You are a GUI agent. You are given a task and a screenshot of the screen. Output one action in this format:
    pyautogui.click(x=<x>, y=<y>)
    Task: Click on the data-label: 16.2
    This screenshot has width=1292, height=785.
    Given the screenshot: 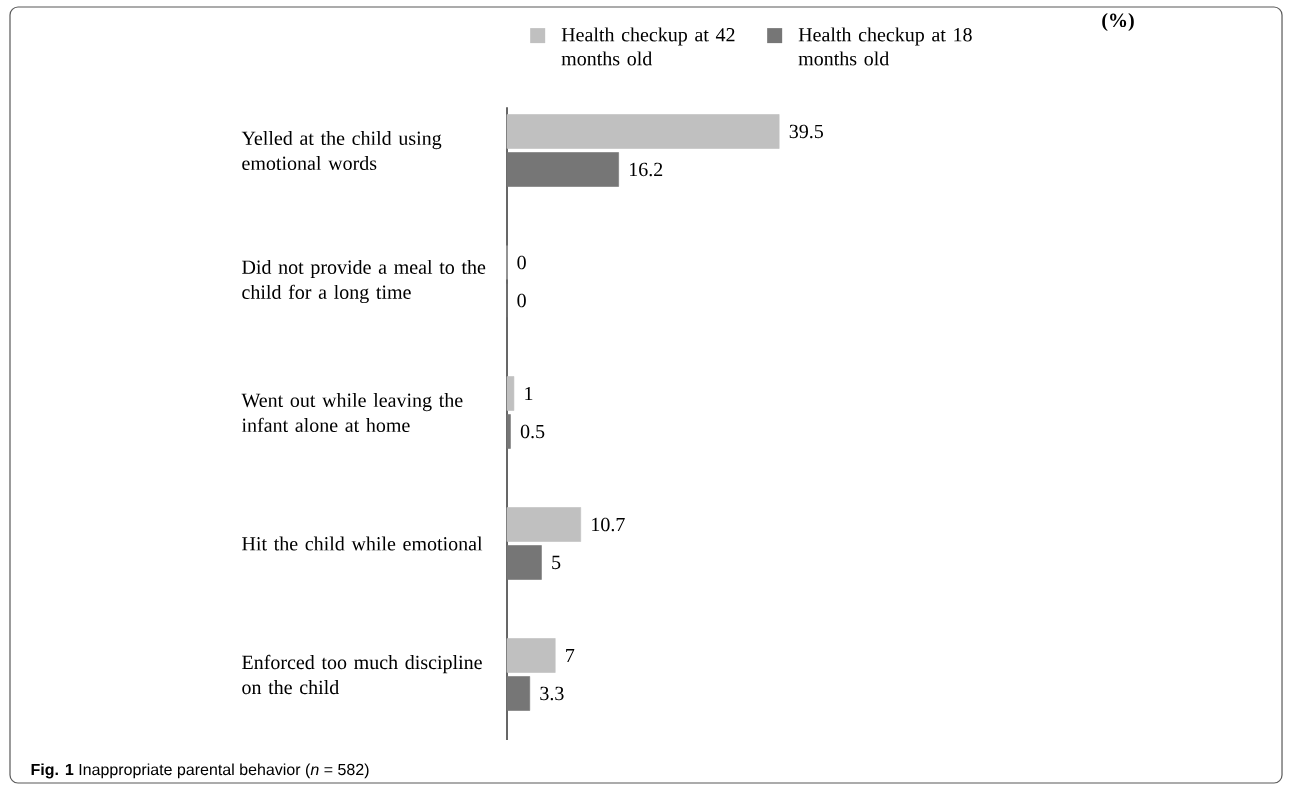 What is the action you would take?
    pyautogui.click(x=646, y=169)
    